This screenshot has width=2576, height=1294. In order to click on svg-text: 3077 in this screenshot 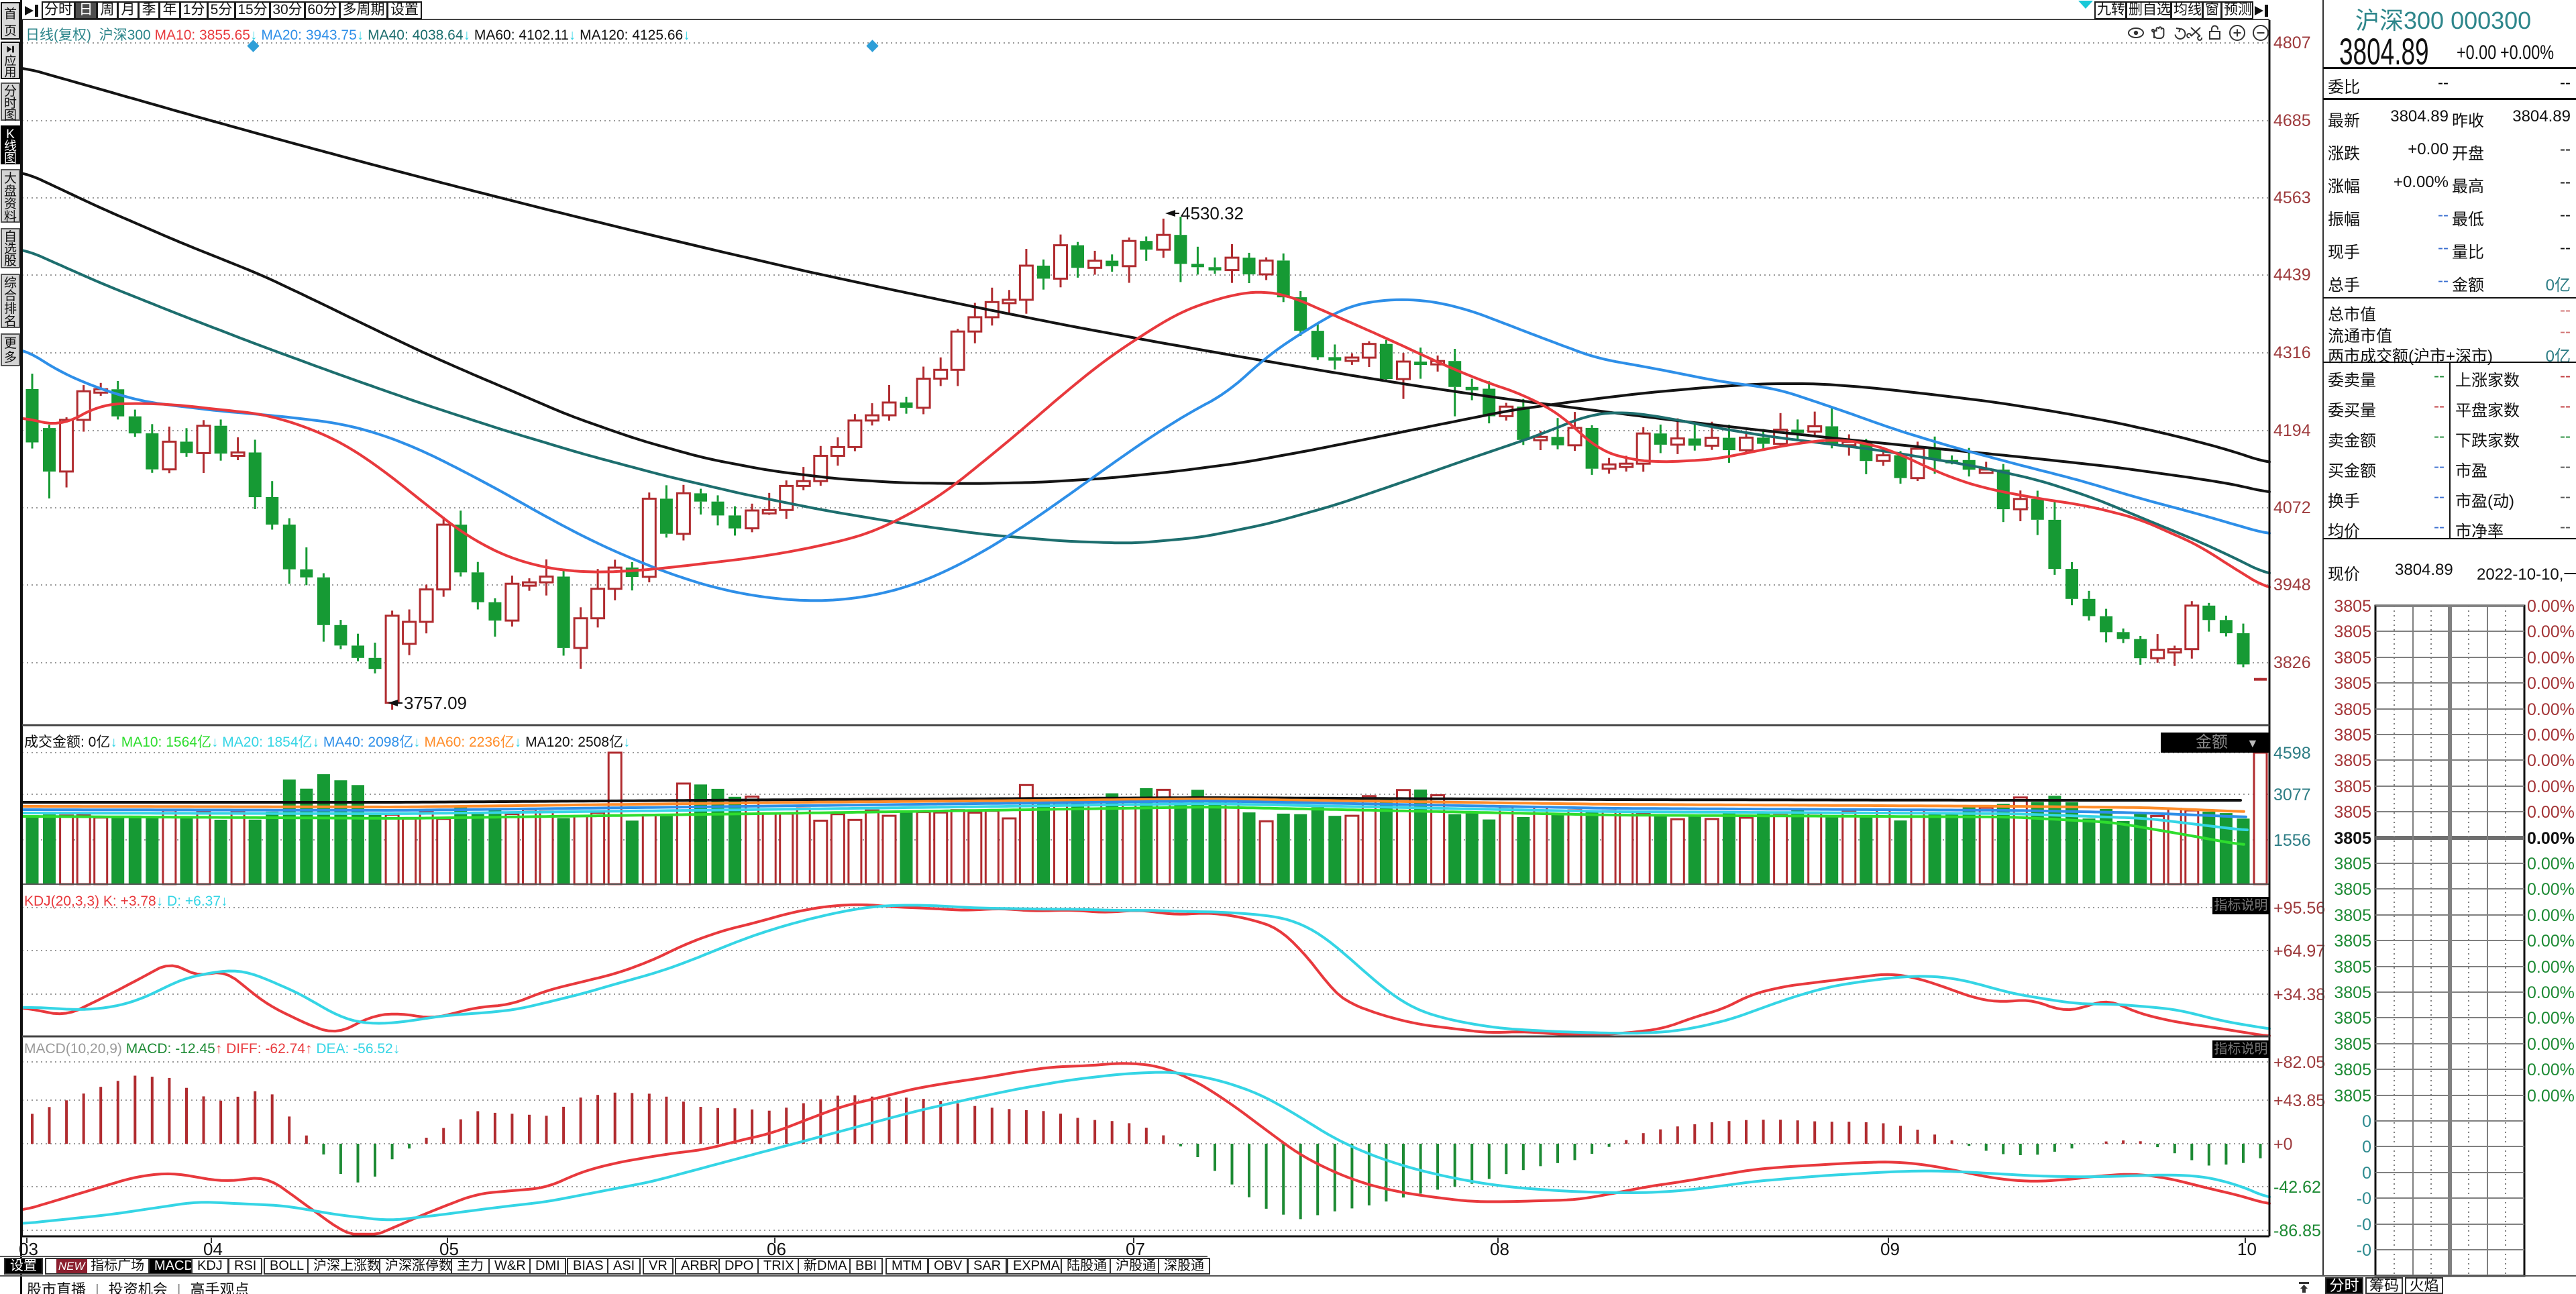, I will do `click(2292, 795)`.